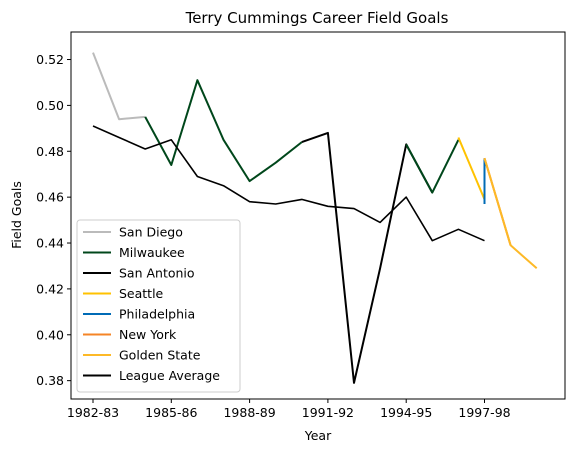 Image resolution: width=579 pixels, height=453 pixels. What do you see at coordinates (50, 197) in the screenshot?
I see `y-tick-label: 0.46` at bounding box center [50, 197].